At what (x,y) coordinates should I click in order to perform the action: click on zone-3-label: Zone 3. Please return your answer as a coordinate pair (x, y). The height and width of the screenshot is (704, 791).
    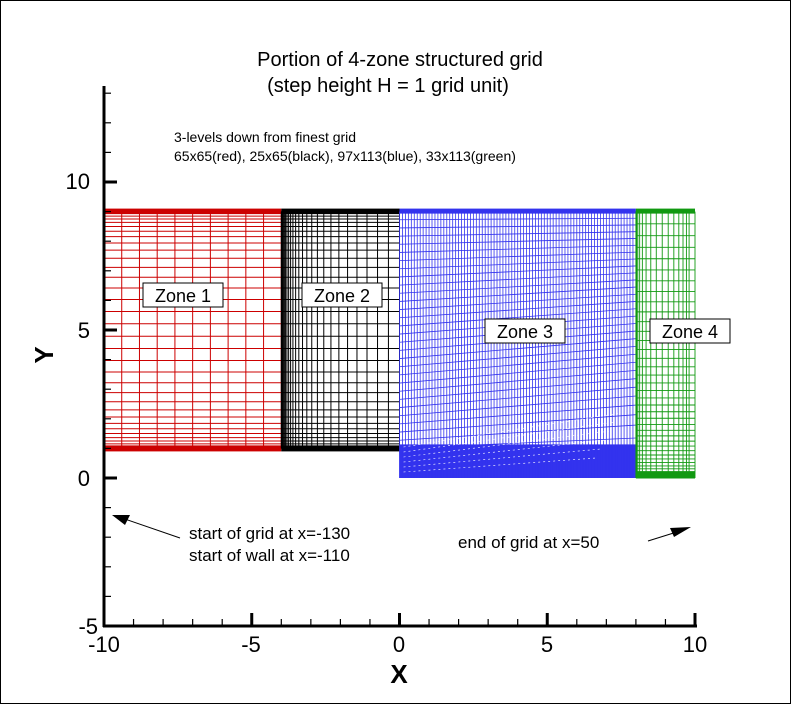
    Looking at the image, I should click on (525, 331).